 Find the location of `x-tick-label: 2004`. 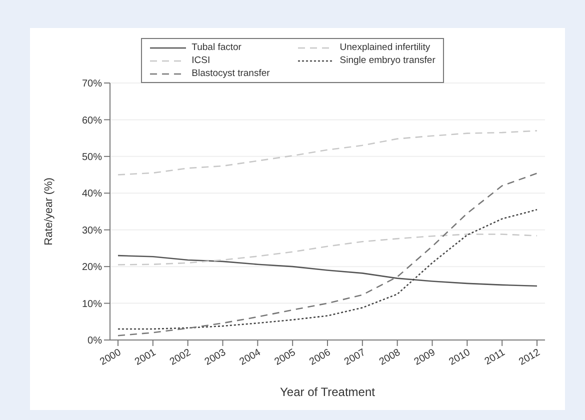

x-tick-label: 2004 is located at coordinates (251, 357).